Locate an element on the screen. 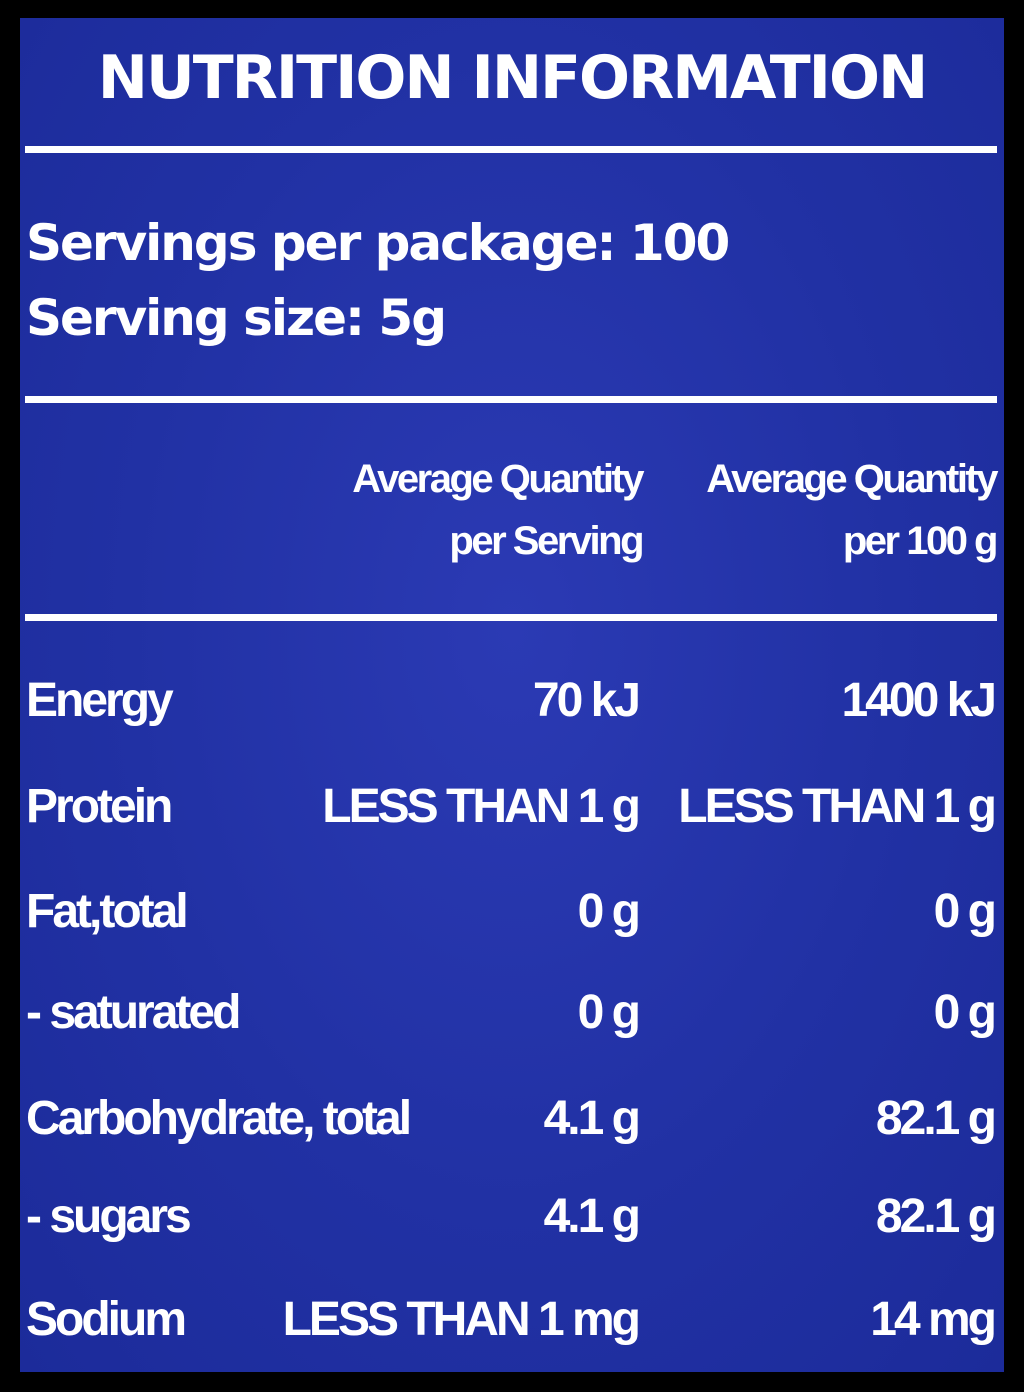 Image resolution: width=1024 pixels, height=1392 pixels. nutrient-row-carbohydrate-total: Carbohydrate, total 4.1 g 82.1 g is located at coordinates (512, 1119).